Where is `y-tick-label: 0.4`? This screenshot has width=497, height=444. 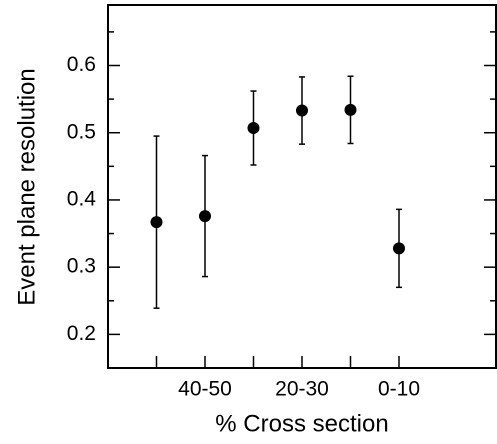 y-tick-label: 0.4 is located at coordinates (82, 198).